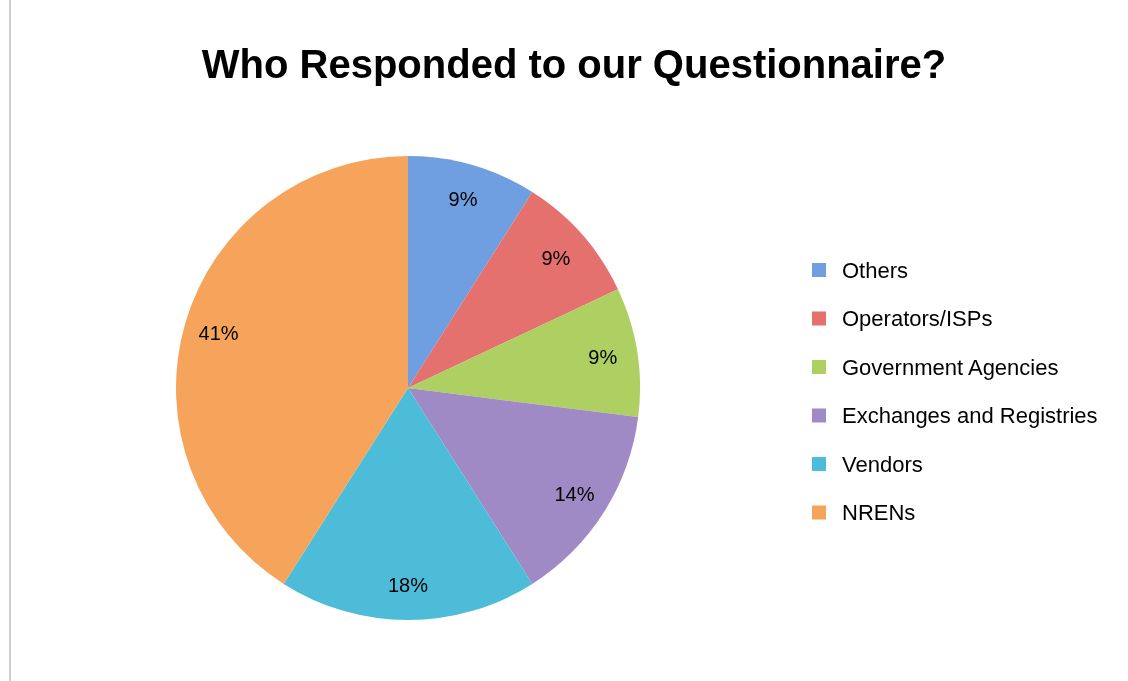 This screenshot has height=681, width=1128. I want to click on data-label: 14%, so click(574, 493).